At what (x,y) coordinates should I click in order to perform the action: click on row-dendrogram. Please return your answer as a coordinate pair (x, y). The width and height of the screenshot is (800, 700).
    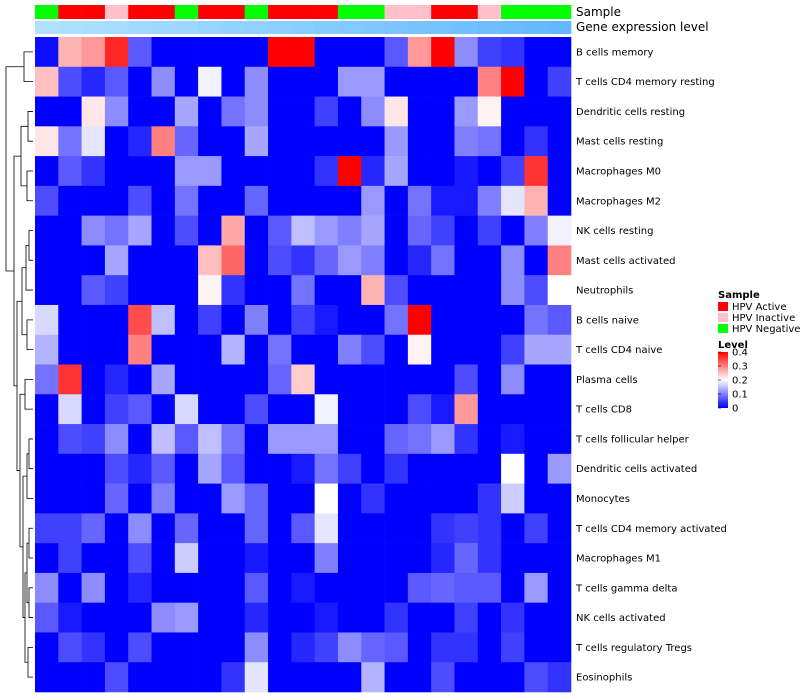
    Looking at the image, I should click on (19, 364).